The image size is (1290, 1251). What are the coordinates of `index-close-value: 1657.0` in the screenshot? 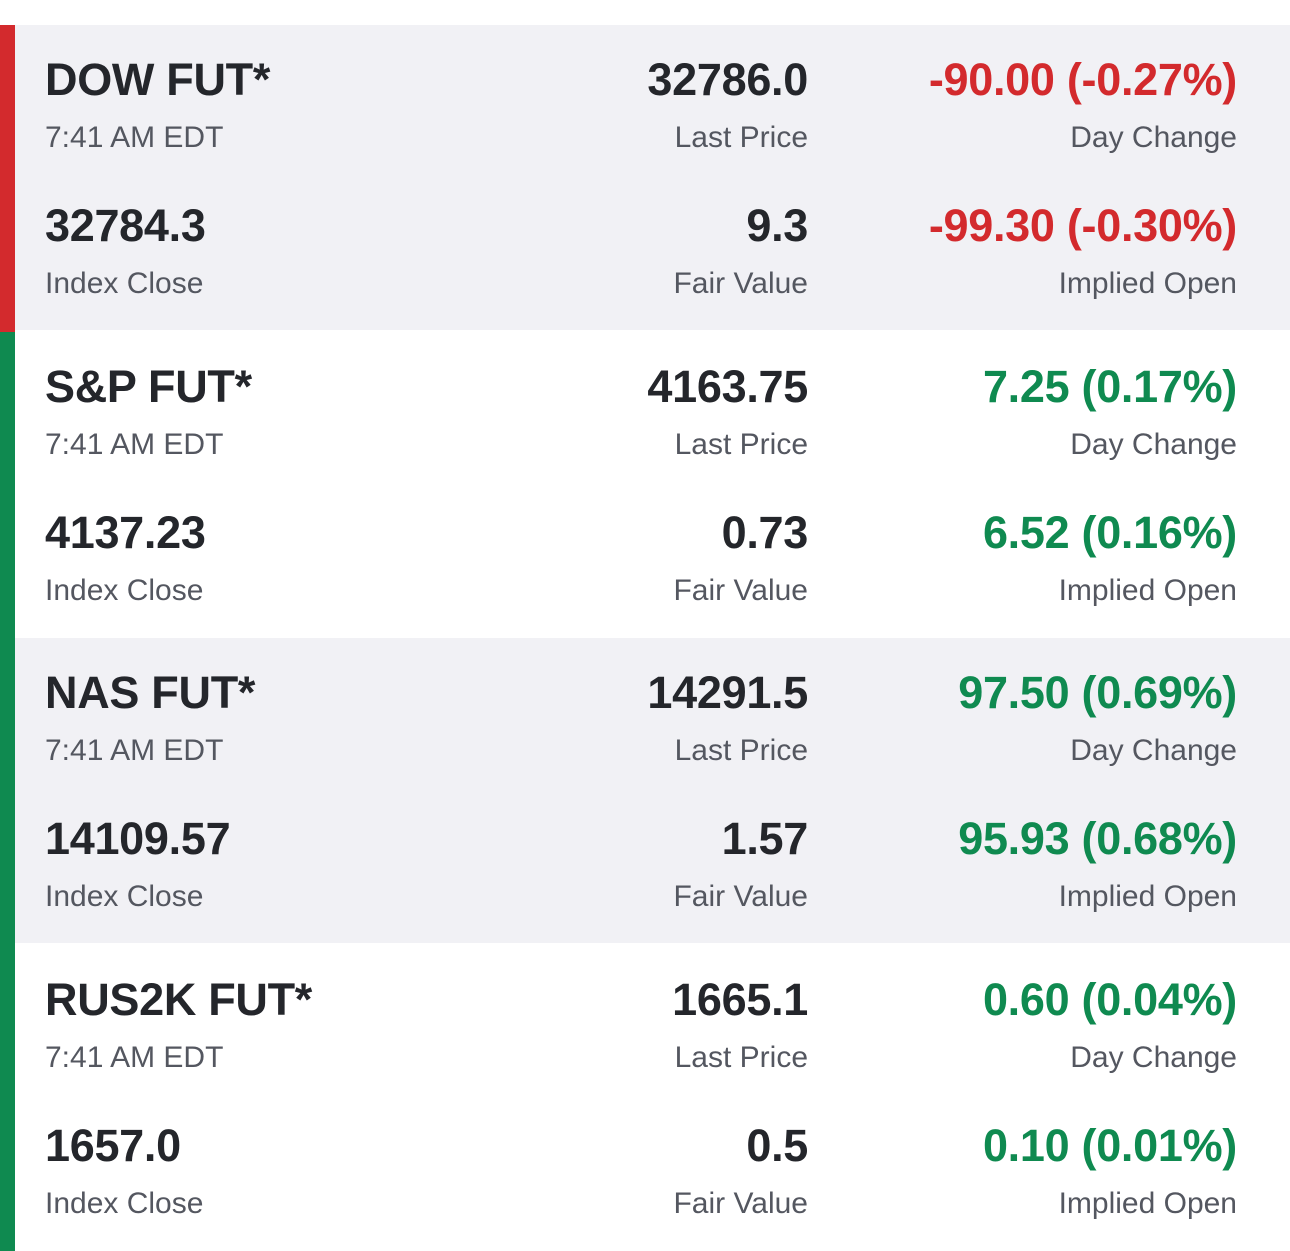 It's located at (113, 1146).